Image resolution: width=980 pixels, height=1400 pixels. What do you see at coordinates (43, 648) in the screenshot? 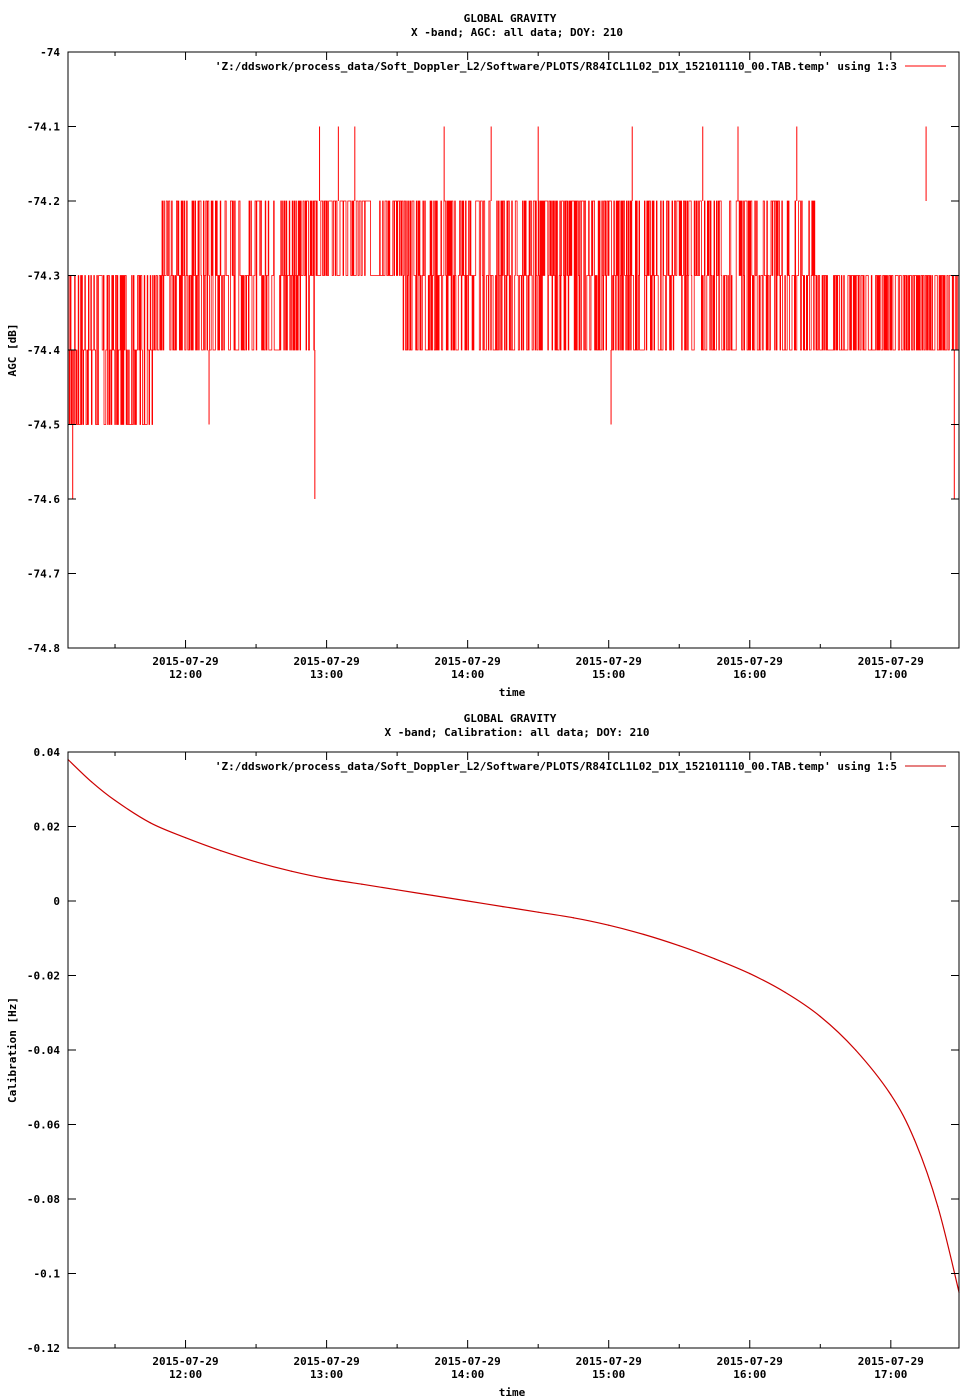
I see `y-tick-label: -74.8` at bounding box center [43, 648].